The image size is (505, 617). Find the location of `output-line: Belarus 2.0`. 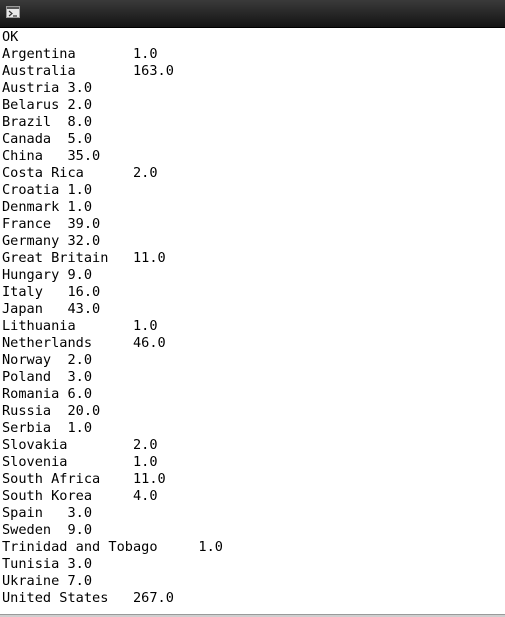

output-line: Belarus 2.0 is located at coordinates (47, 105).